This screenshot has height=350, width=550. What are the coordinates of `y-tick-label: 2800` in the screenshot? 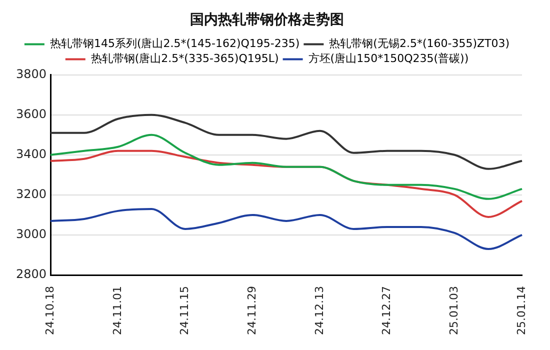 It's located at (31, 274).